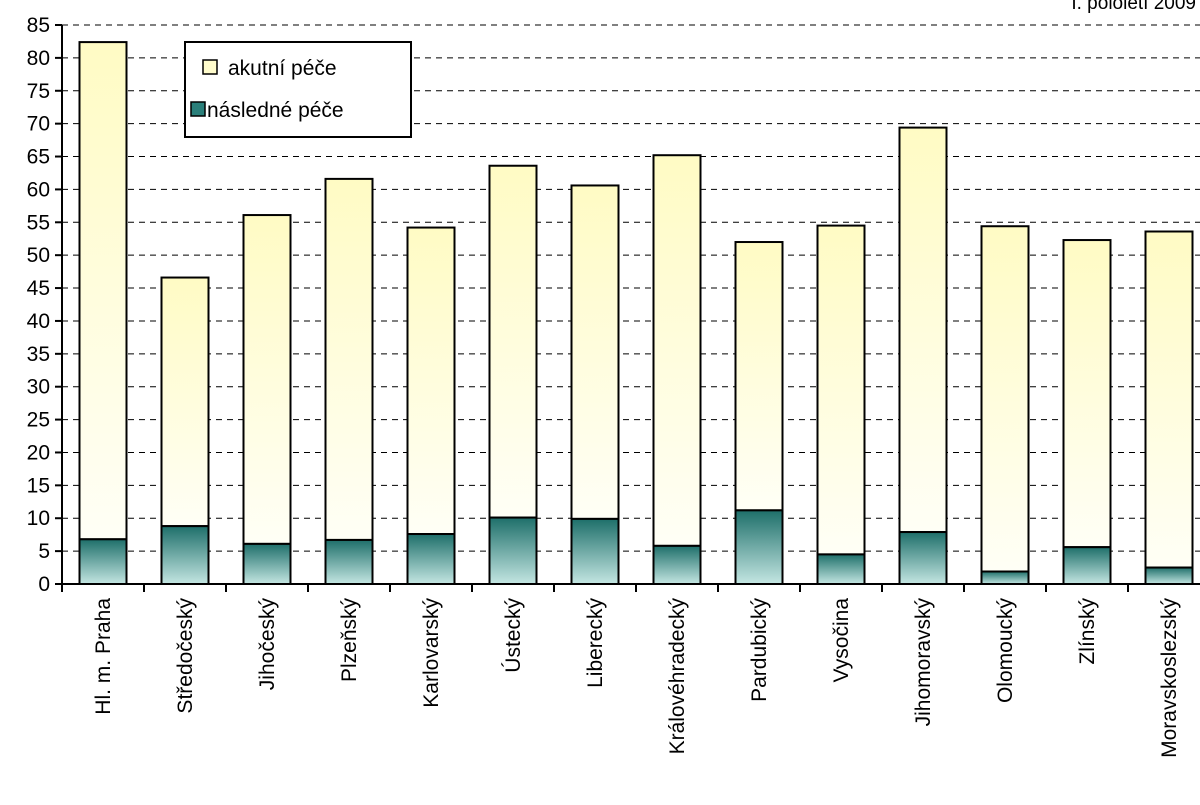  I want to click on x-tick-label: Pardubický, so click(759, 650).